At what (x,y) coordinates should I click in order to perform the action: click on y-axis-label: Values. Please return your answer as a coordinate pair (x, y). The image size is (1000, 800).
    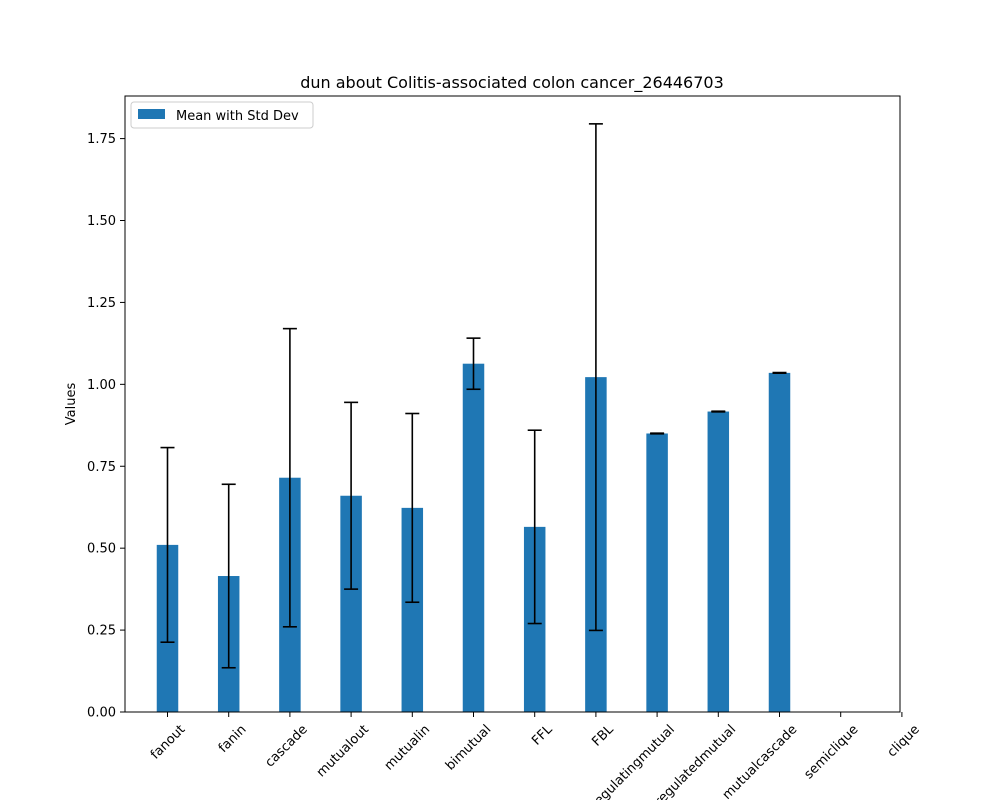
    Looking at the image, I should click on (71, 404).